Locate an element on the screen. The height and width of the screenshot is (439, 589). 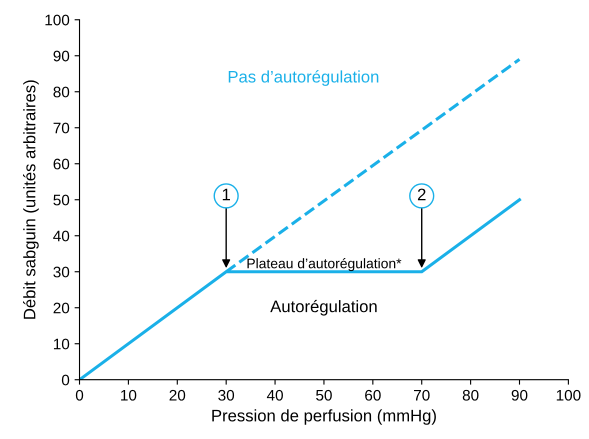
y-tick-label: 50 is located at coordinates (61, 200).